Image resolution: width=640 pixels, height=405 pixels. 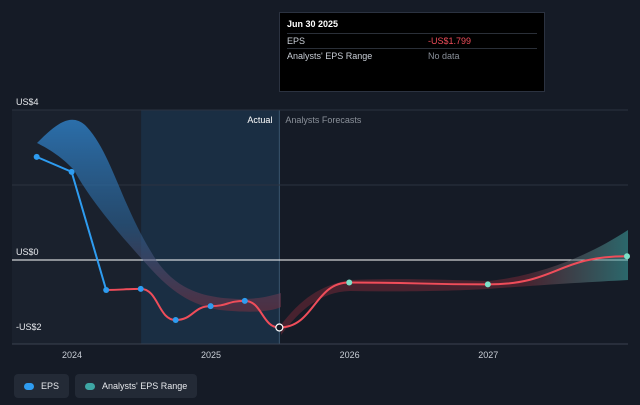 What do you see at coordinates (450, 41) in the screenshot?
I see `tooltip-eps-value: -US$1.799` at bounding box center [450, 41].